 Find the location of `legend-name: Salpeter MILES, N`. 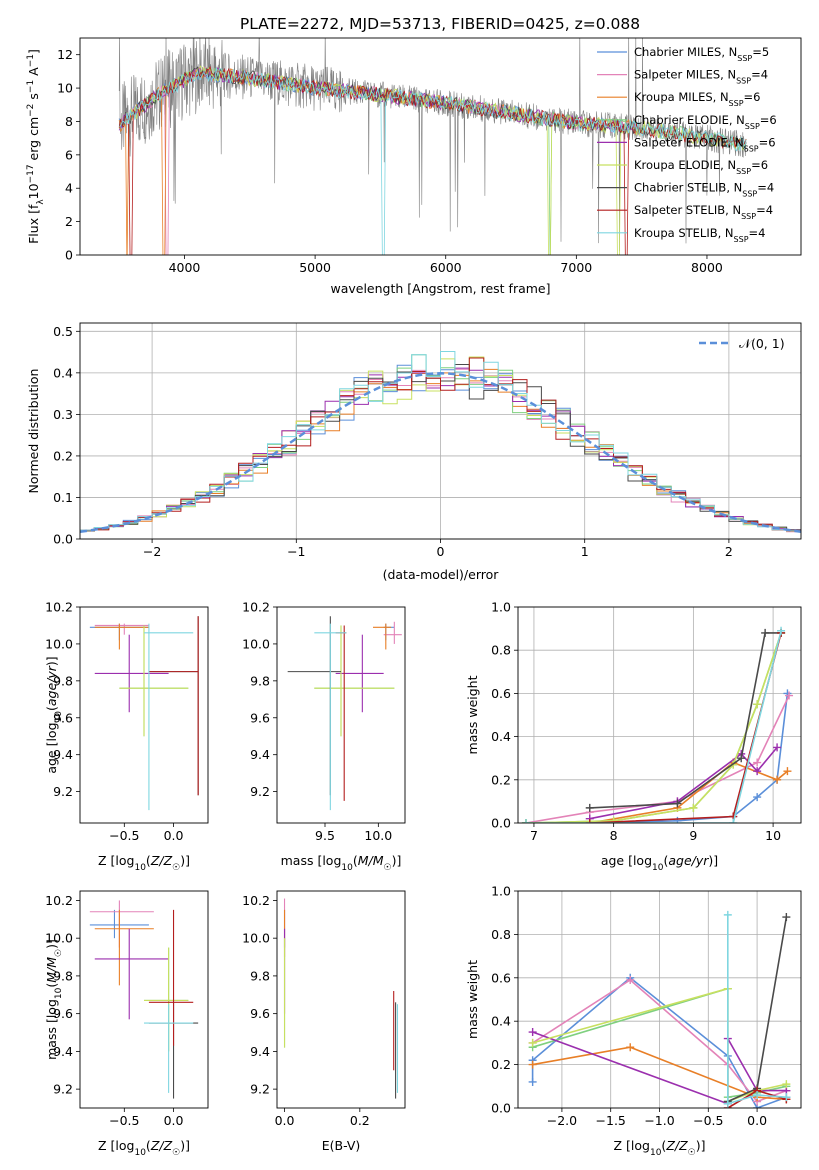

legend-name: Salpeter MILES, N is located at coordinates (685, 75).